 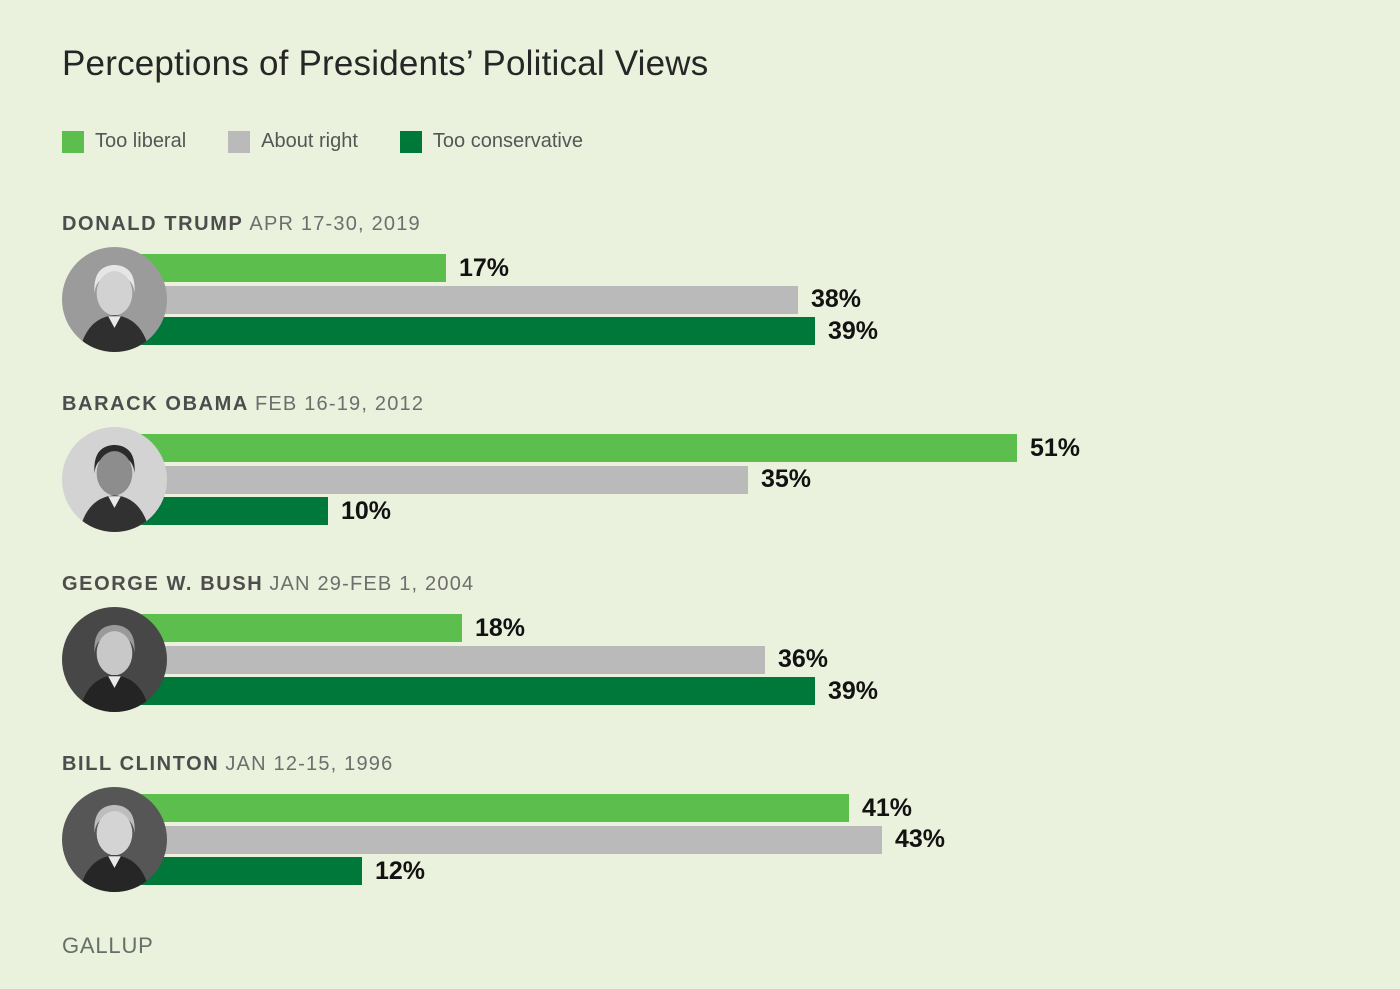 What do you see at coordinates (114, 839) in the screenshot?
I see `bill-clinton-portrait` at bounding box center [114, 839].